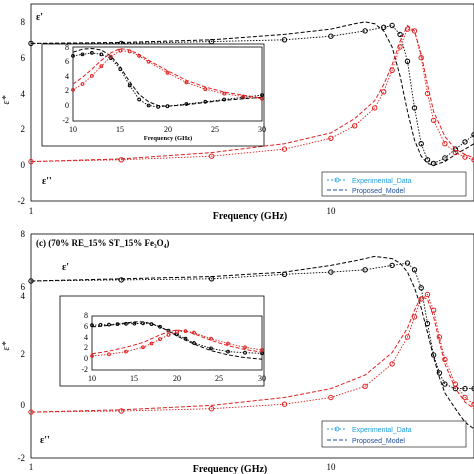  What do you see at coordinates (230, 469) in the screenshot?
I see `bottom-x-axis-label: Frequency (GHz)` at bounding box center [230, 469].